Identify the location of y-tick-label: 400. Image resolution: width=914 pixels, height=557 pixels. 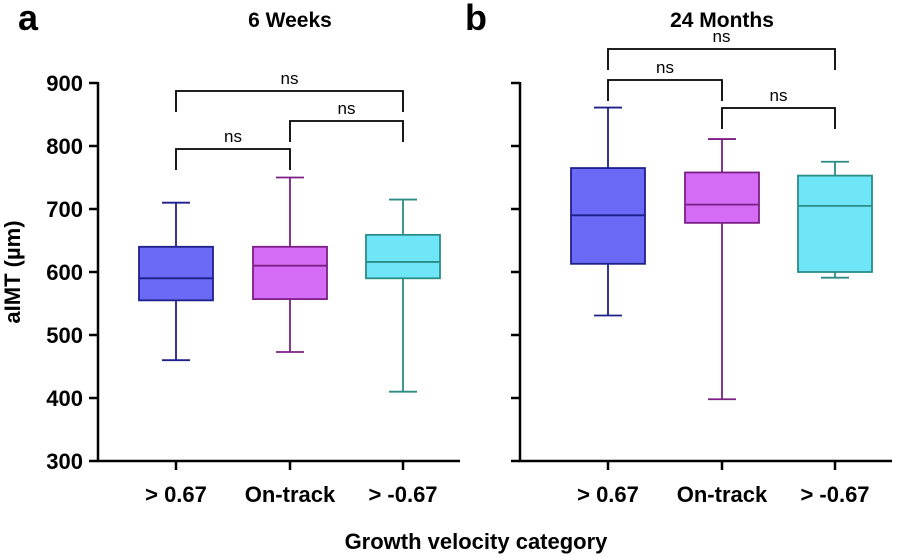
(64, 398).